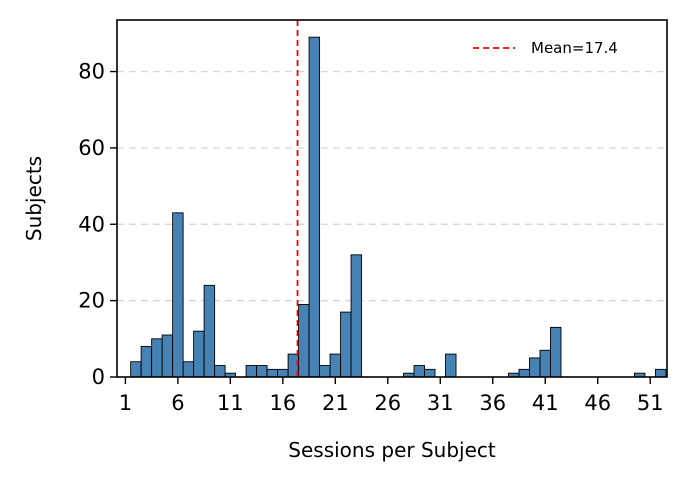 This screenshot has height=484, width=698. What do you see at coordinates (545, 403) in the screenshot?
I see `x-tick-label: 41` at bounding box center [545, 403].